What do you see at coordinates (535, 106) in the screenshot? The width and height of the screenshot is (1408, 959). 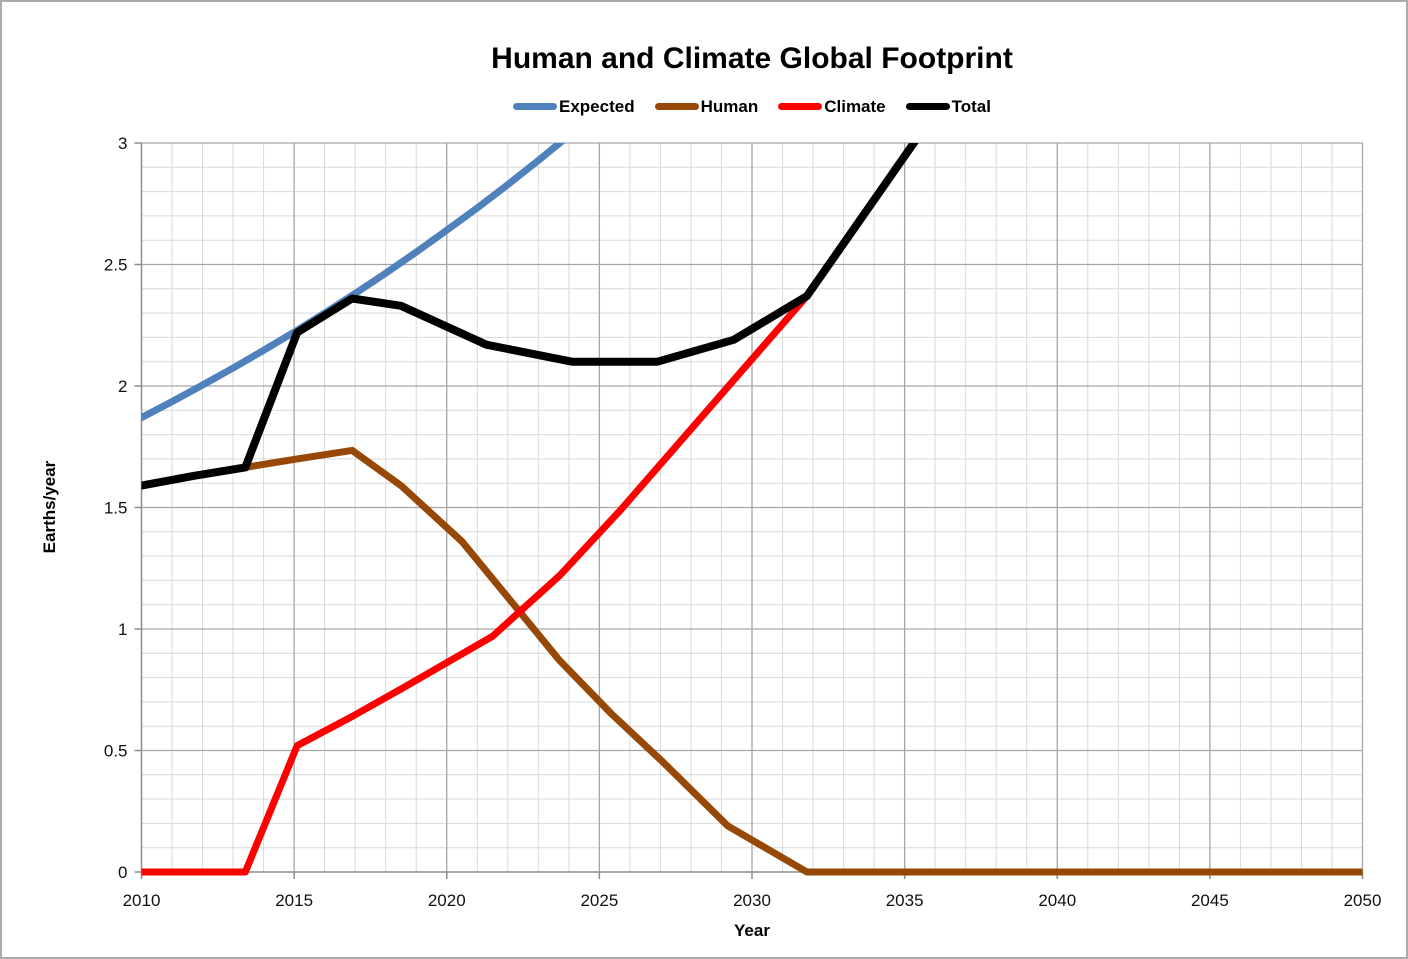 I see `legend-swatch-expected` at bounding box center [535, 106].